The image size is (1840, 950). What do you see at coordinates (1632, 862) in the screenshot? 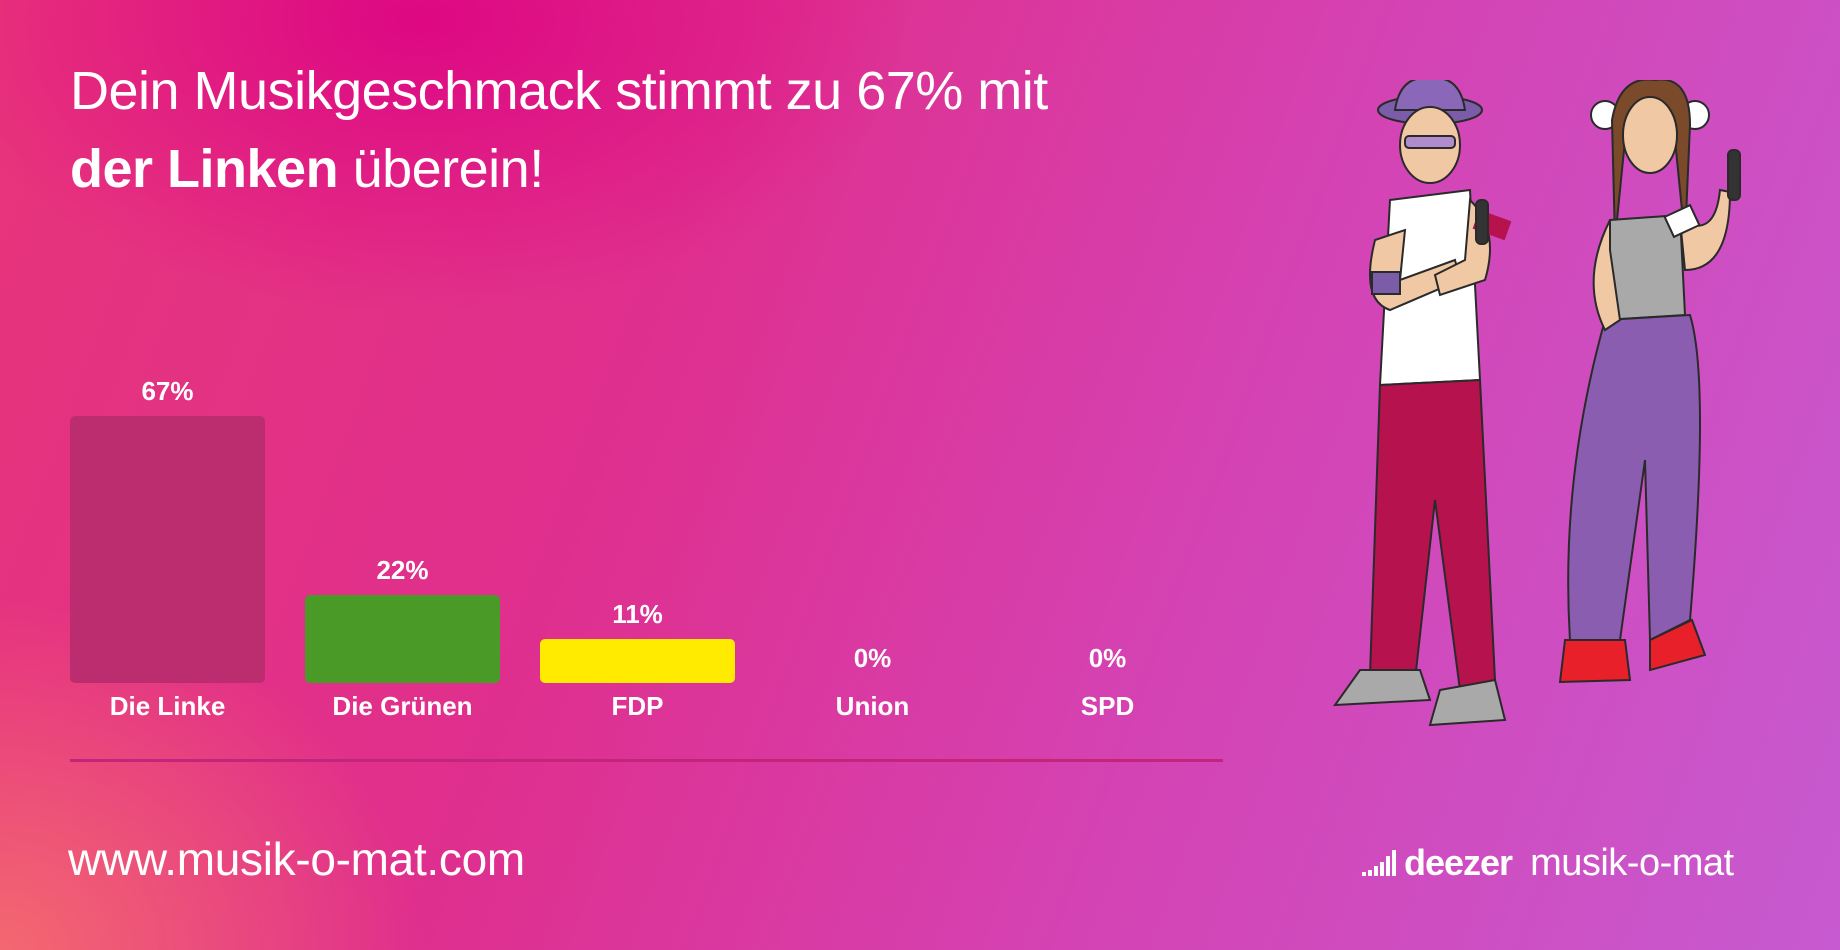
I see `musik-o-mat-logo-text: musik-o-mat` at bounding box center [1632, 862].